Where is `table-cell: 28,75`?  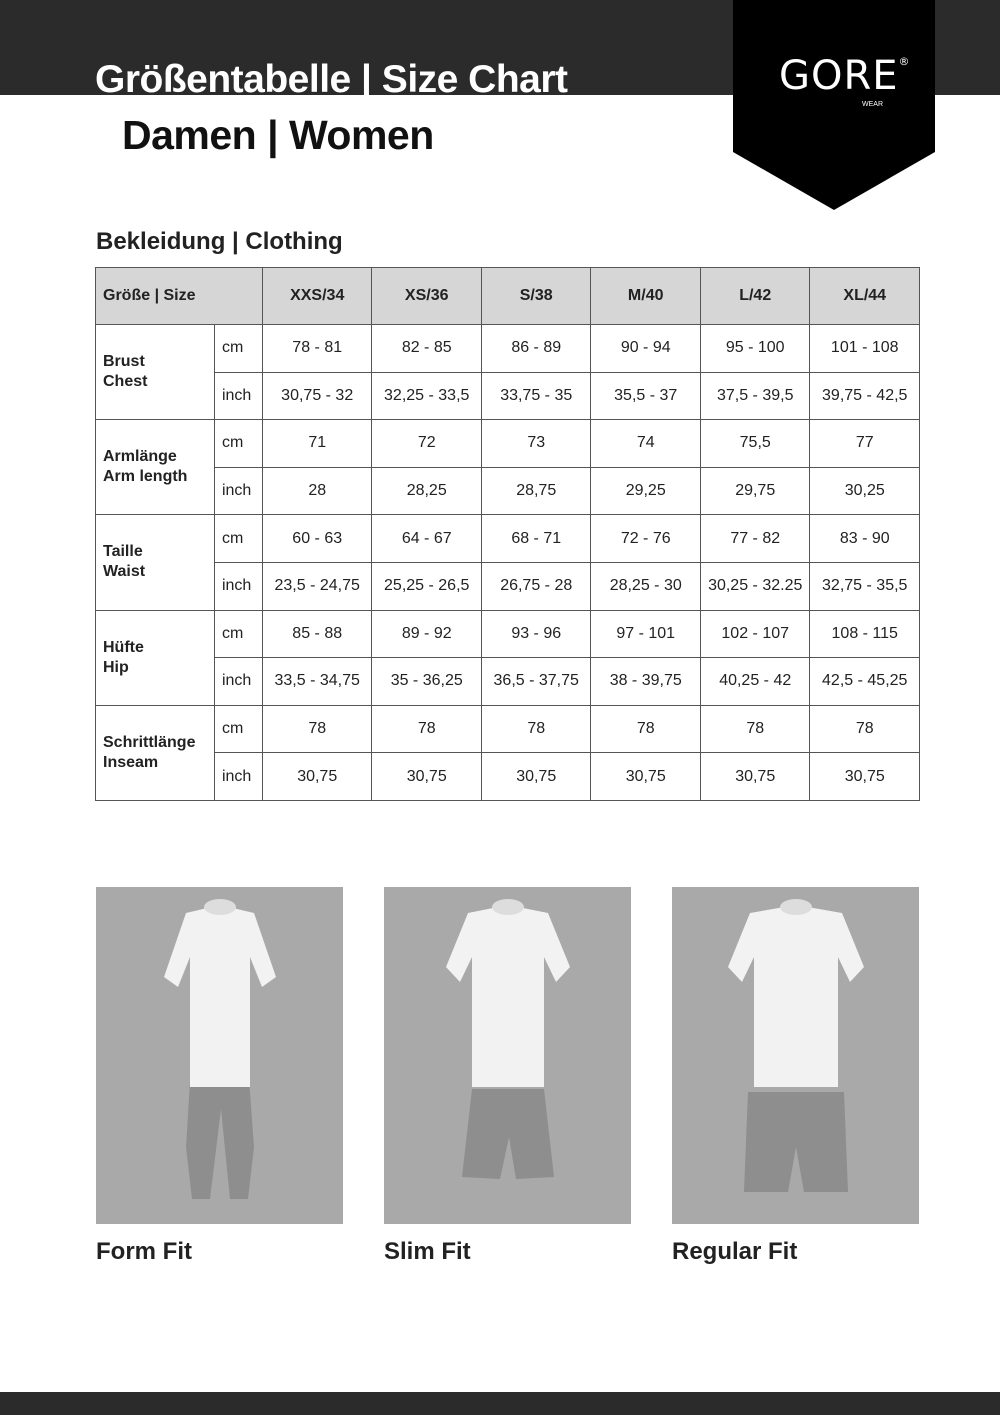 table-cell: 28,75 is located at coordinates (536, 491).